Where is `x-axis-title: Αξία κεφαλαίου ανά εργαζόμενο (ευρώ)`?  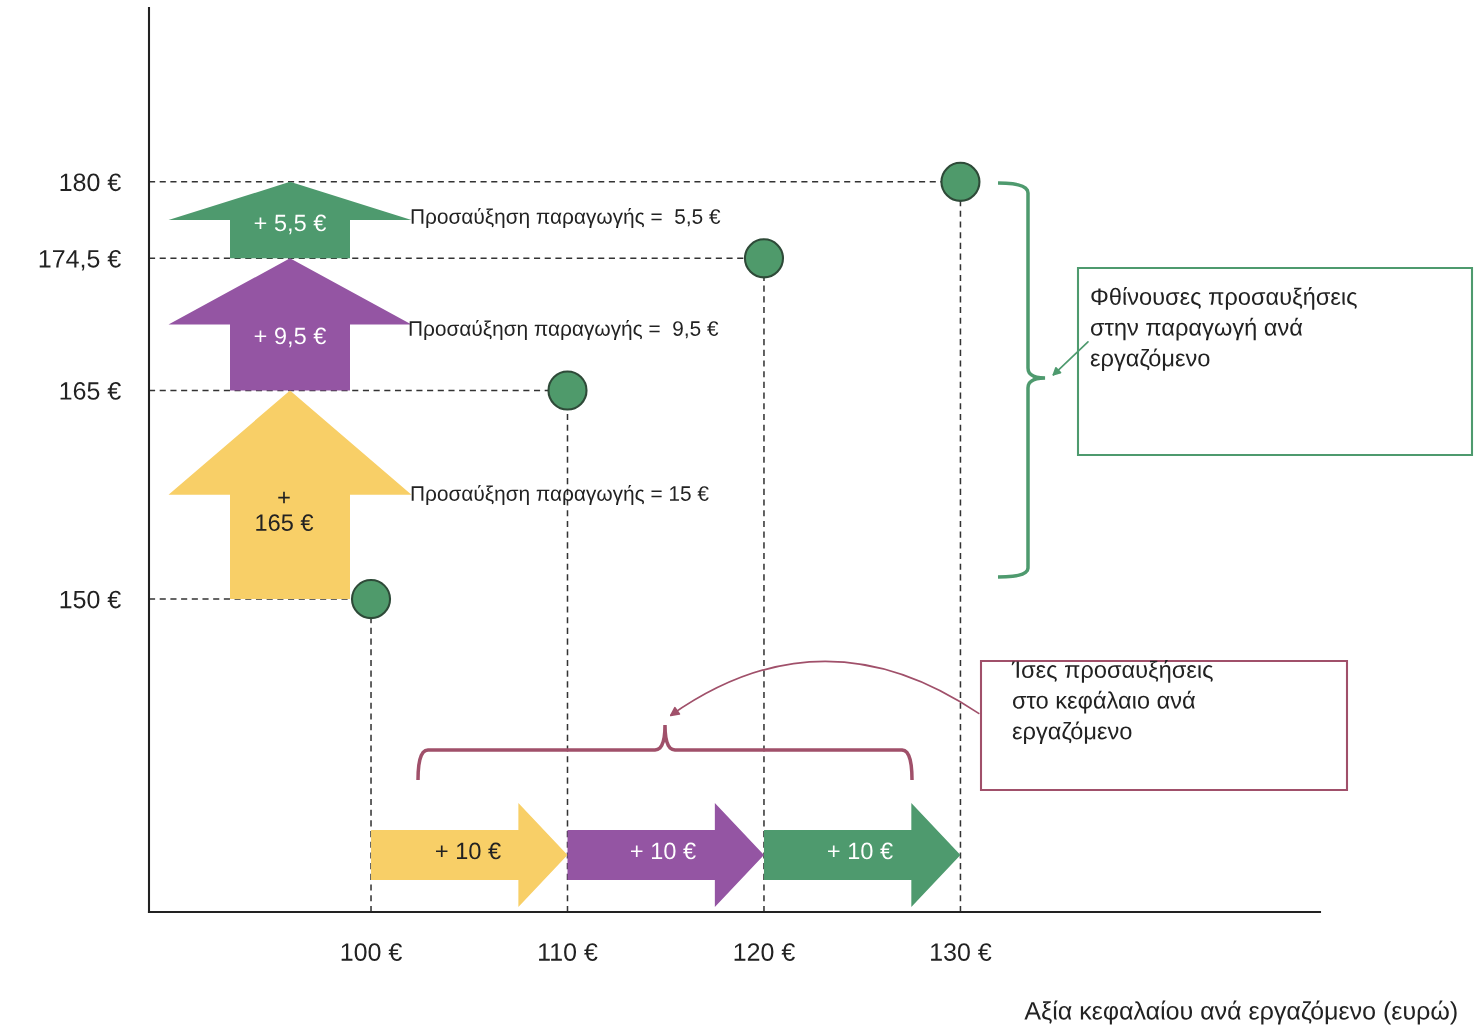 x-axis-title: Αξία κεφαλαίου ανά εργαζόμενο (ευρώ) is located at coordinates (1240, 1012).